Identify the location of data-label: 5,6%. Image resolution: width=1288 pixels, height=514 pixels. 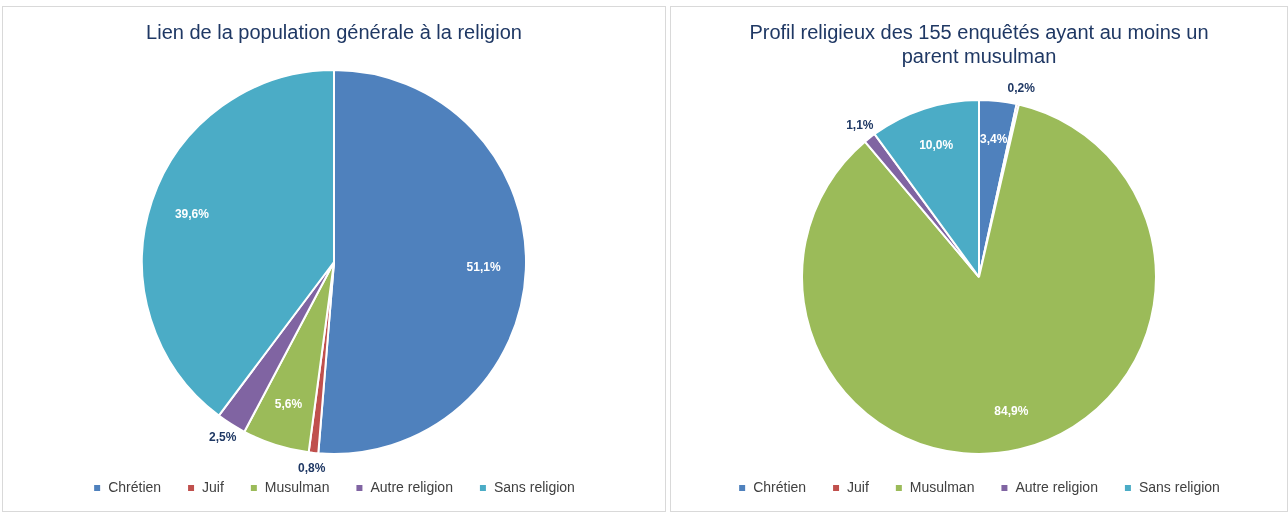
(288, 403).